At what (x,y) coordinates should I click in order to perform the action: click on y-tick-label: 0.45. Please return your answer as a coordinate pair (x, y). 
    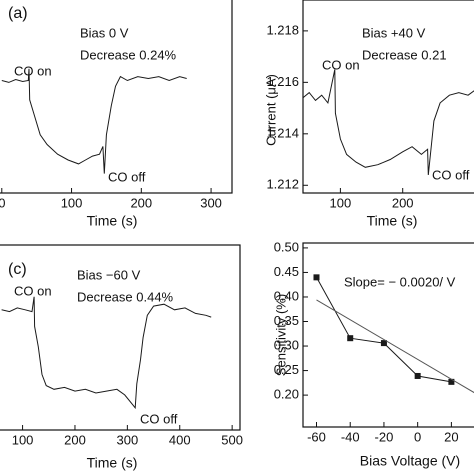
    Looking at the image, I should click on (286, 271).